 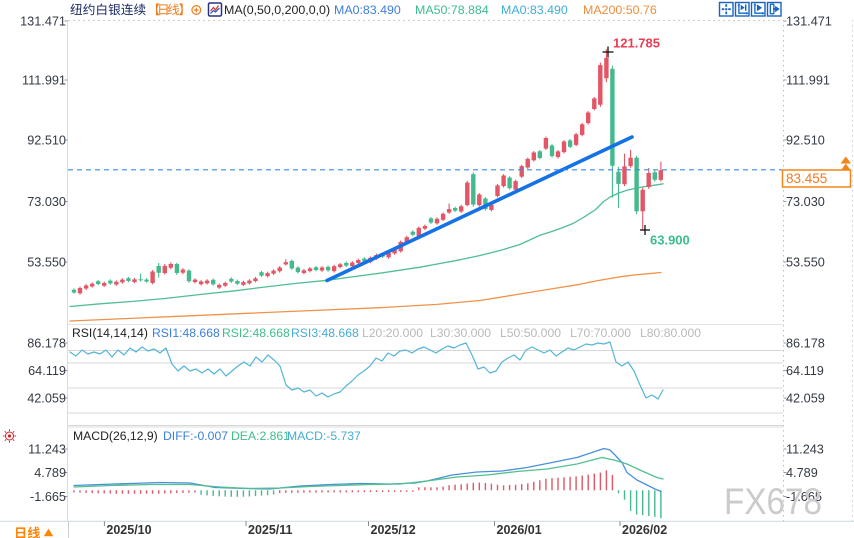 What do you see at coordinates (620, 10) in the screenshot?
I see `svg-text: MA200:50.76` at bounding box center [620, 10].